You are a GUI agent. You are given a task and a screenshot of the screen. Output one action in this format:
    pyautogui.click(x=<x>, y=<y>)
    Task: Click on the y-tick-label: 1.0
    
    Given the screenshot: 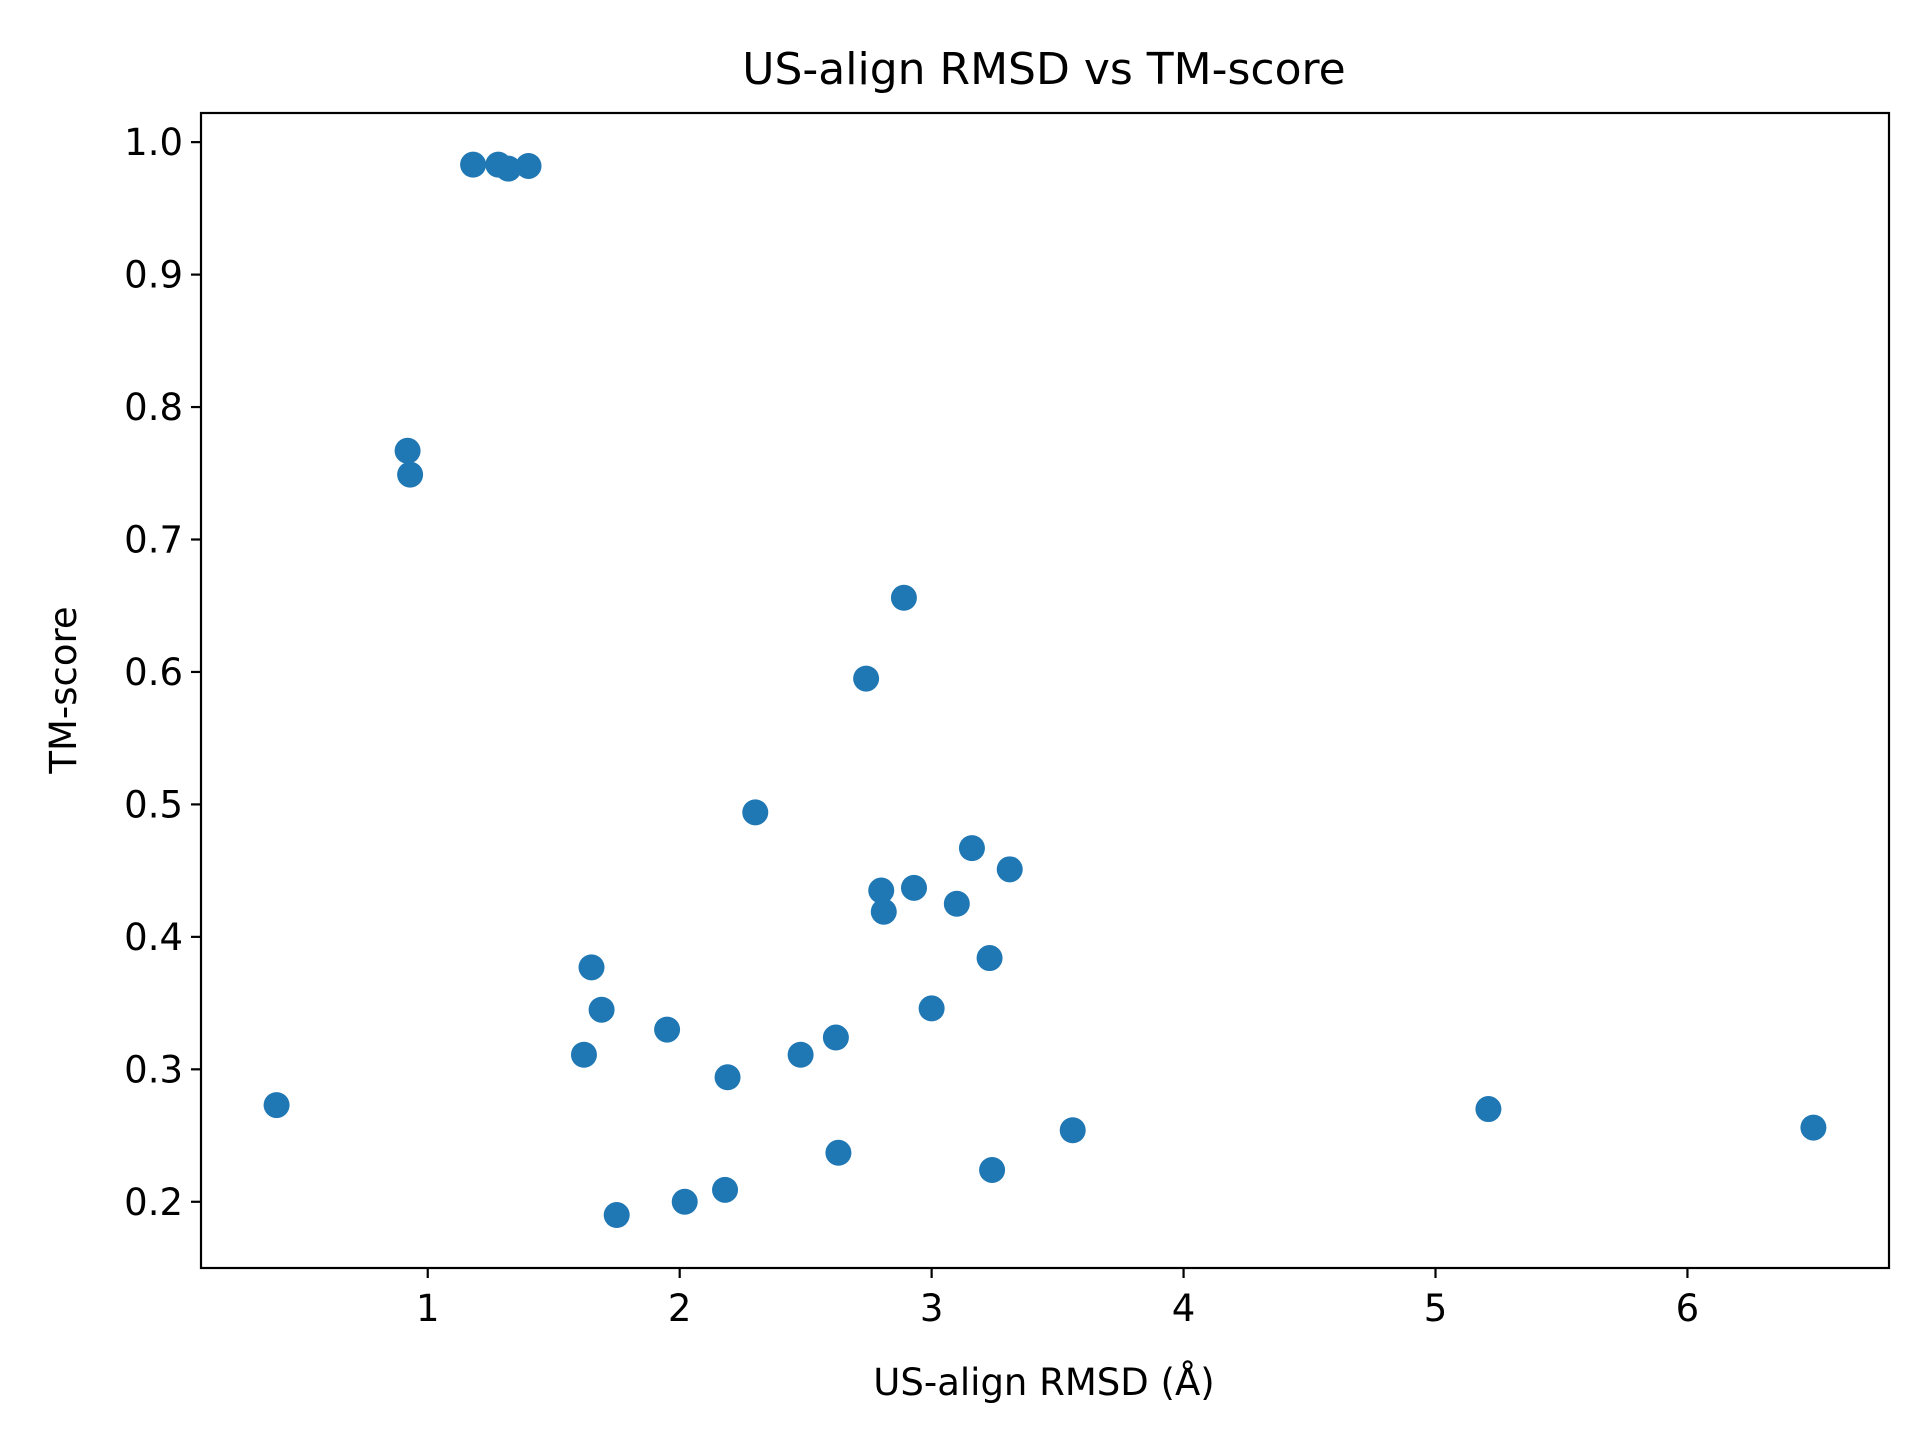 What is the action you would take?
    pyautogui.click(x=153, y=142)
    